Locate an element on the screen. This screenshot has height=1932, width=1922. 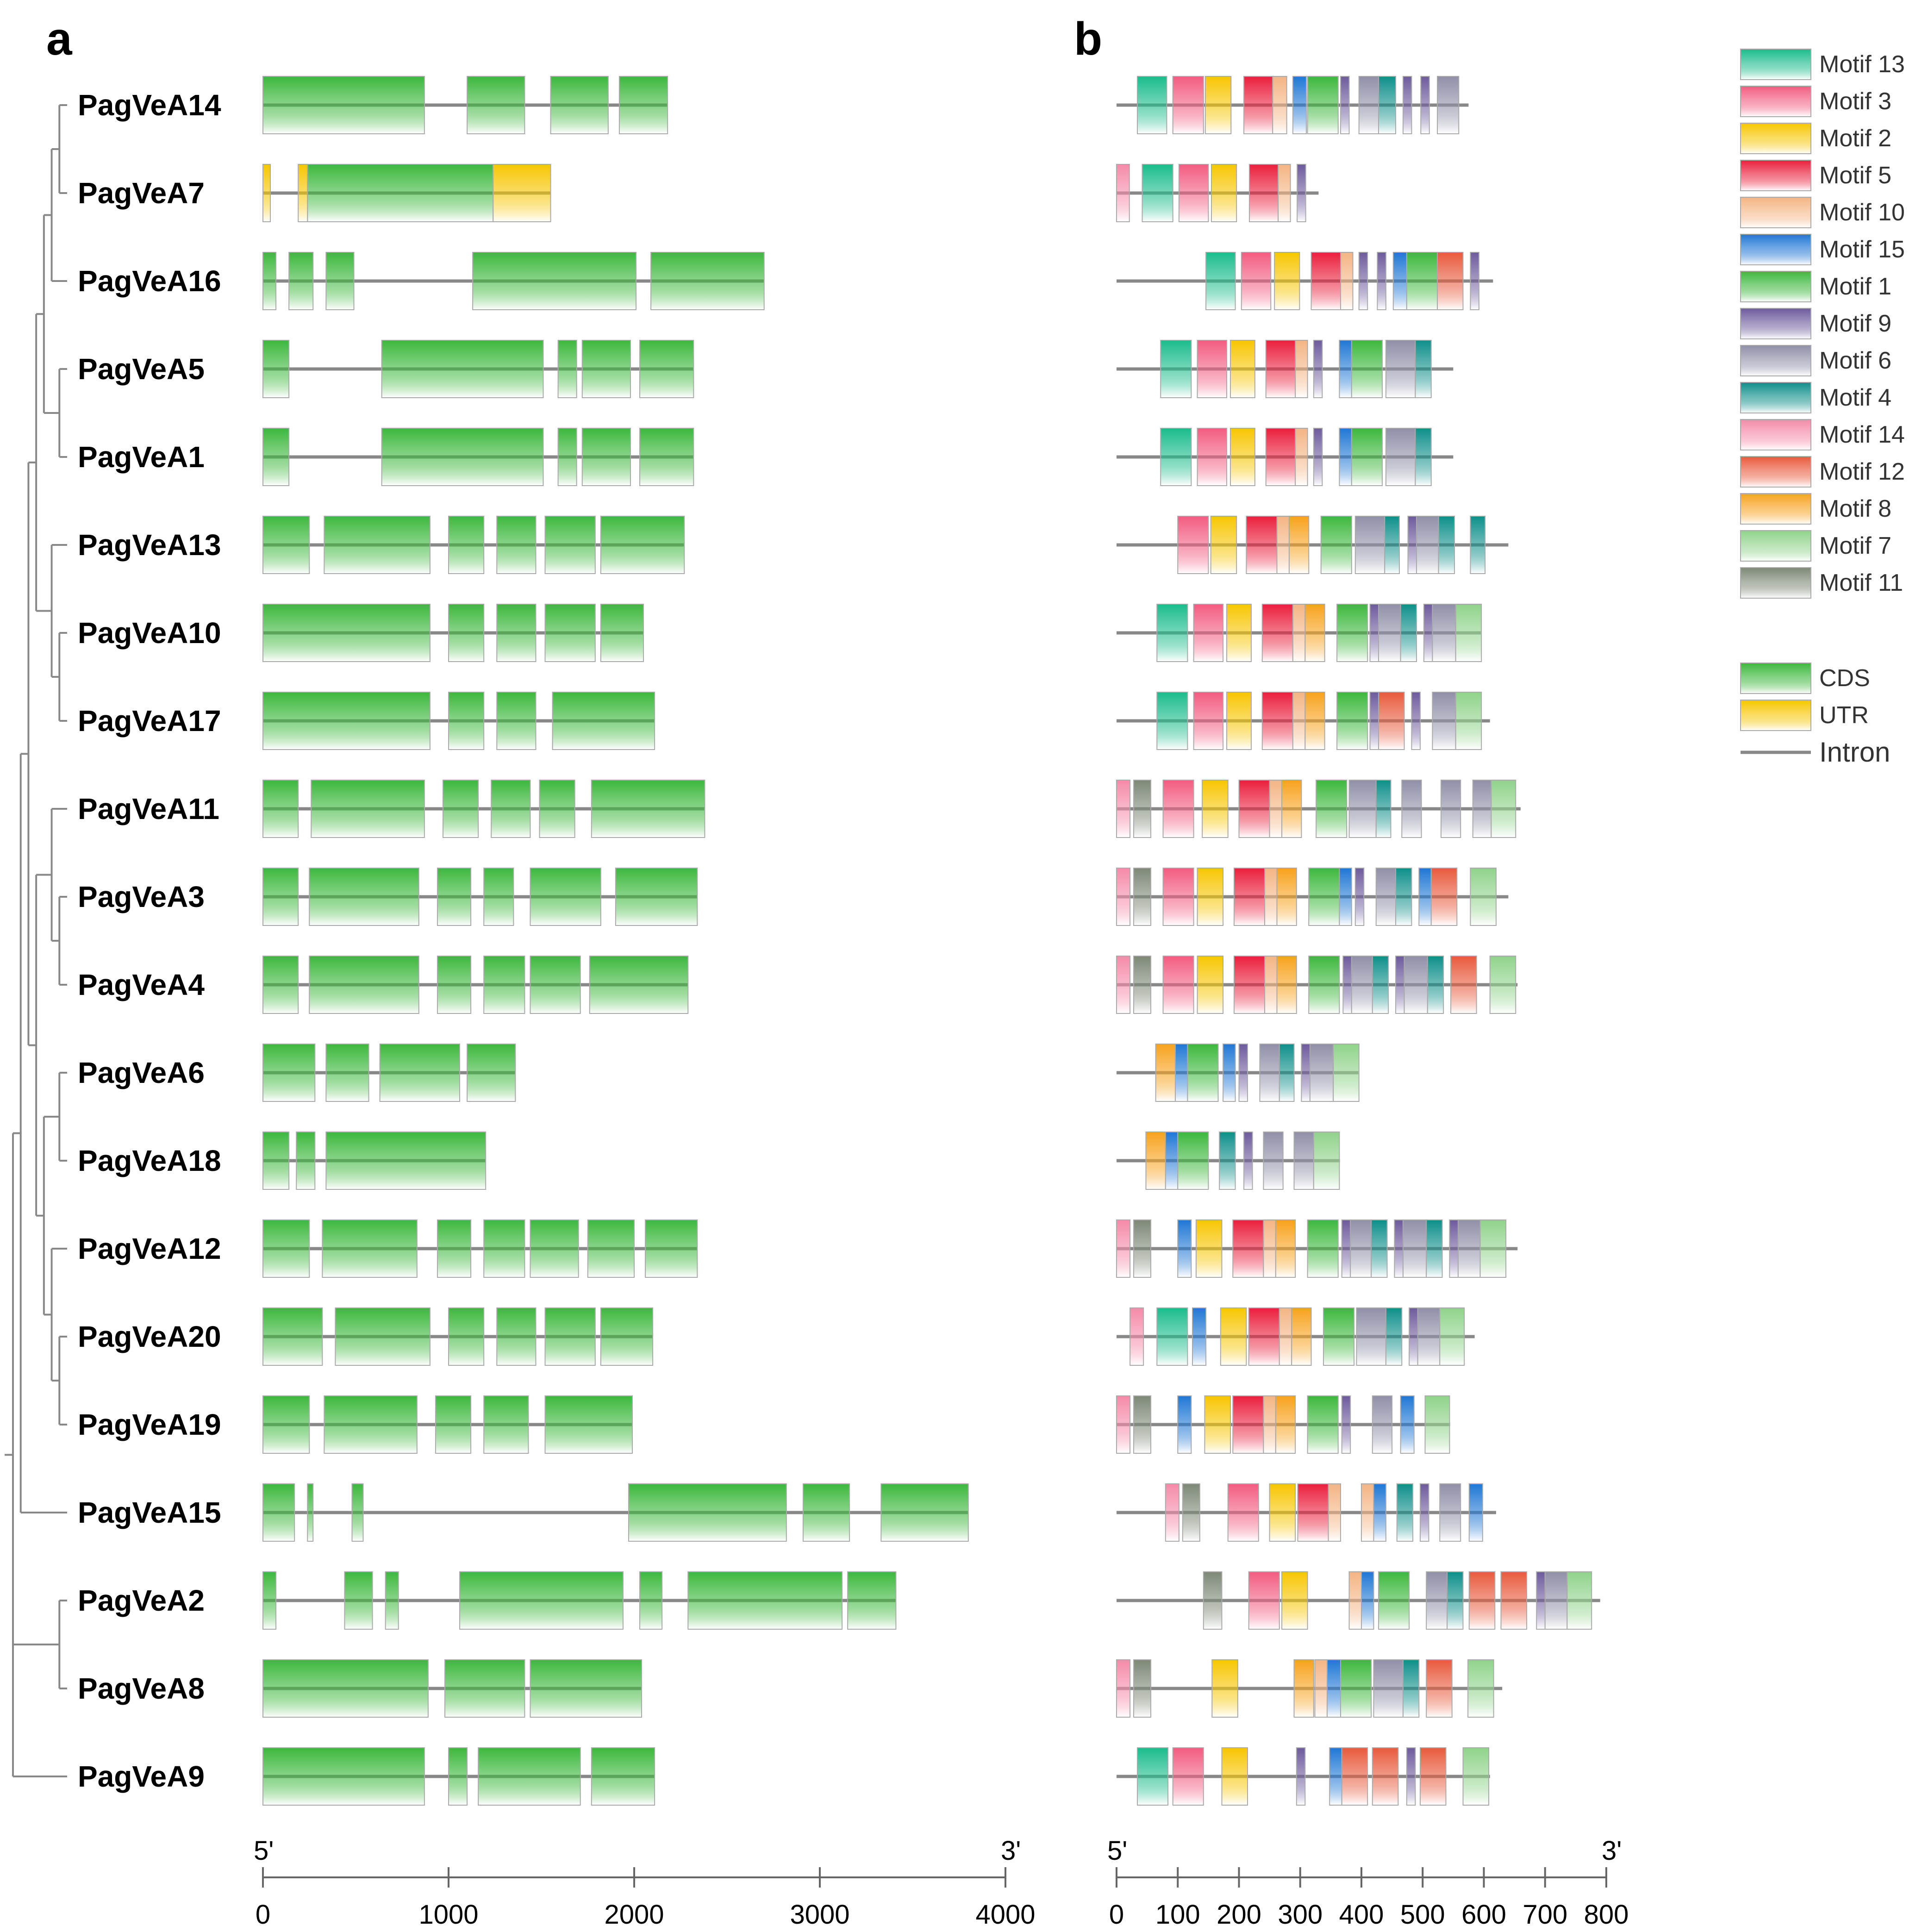
gene-label-pagvea10: PagVeA10 is located at coordinates (149, 633).